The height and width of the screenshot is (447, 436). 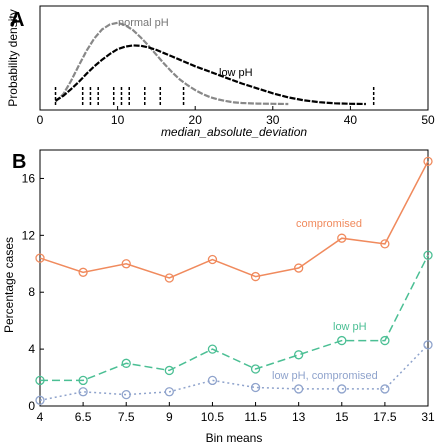 What do you see at coordinates (428, 120) in the screenshot?
I see `panel-a-x-tick-label: 50` at bounding box center [428, 120].